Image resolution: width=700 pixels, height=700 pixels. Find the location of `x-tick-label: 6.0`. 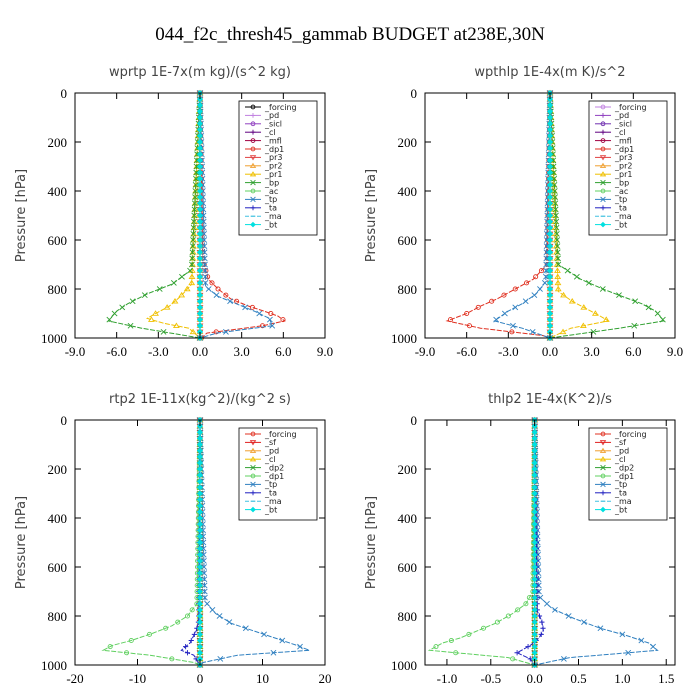

x-tick-label: 6.0 is located at coordinates (633, 351).